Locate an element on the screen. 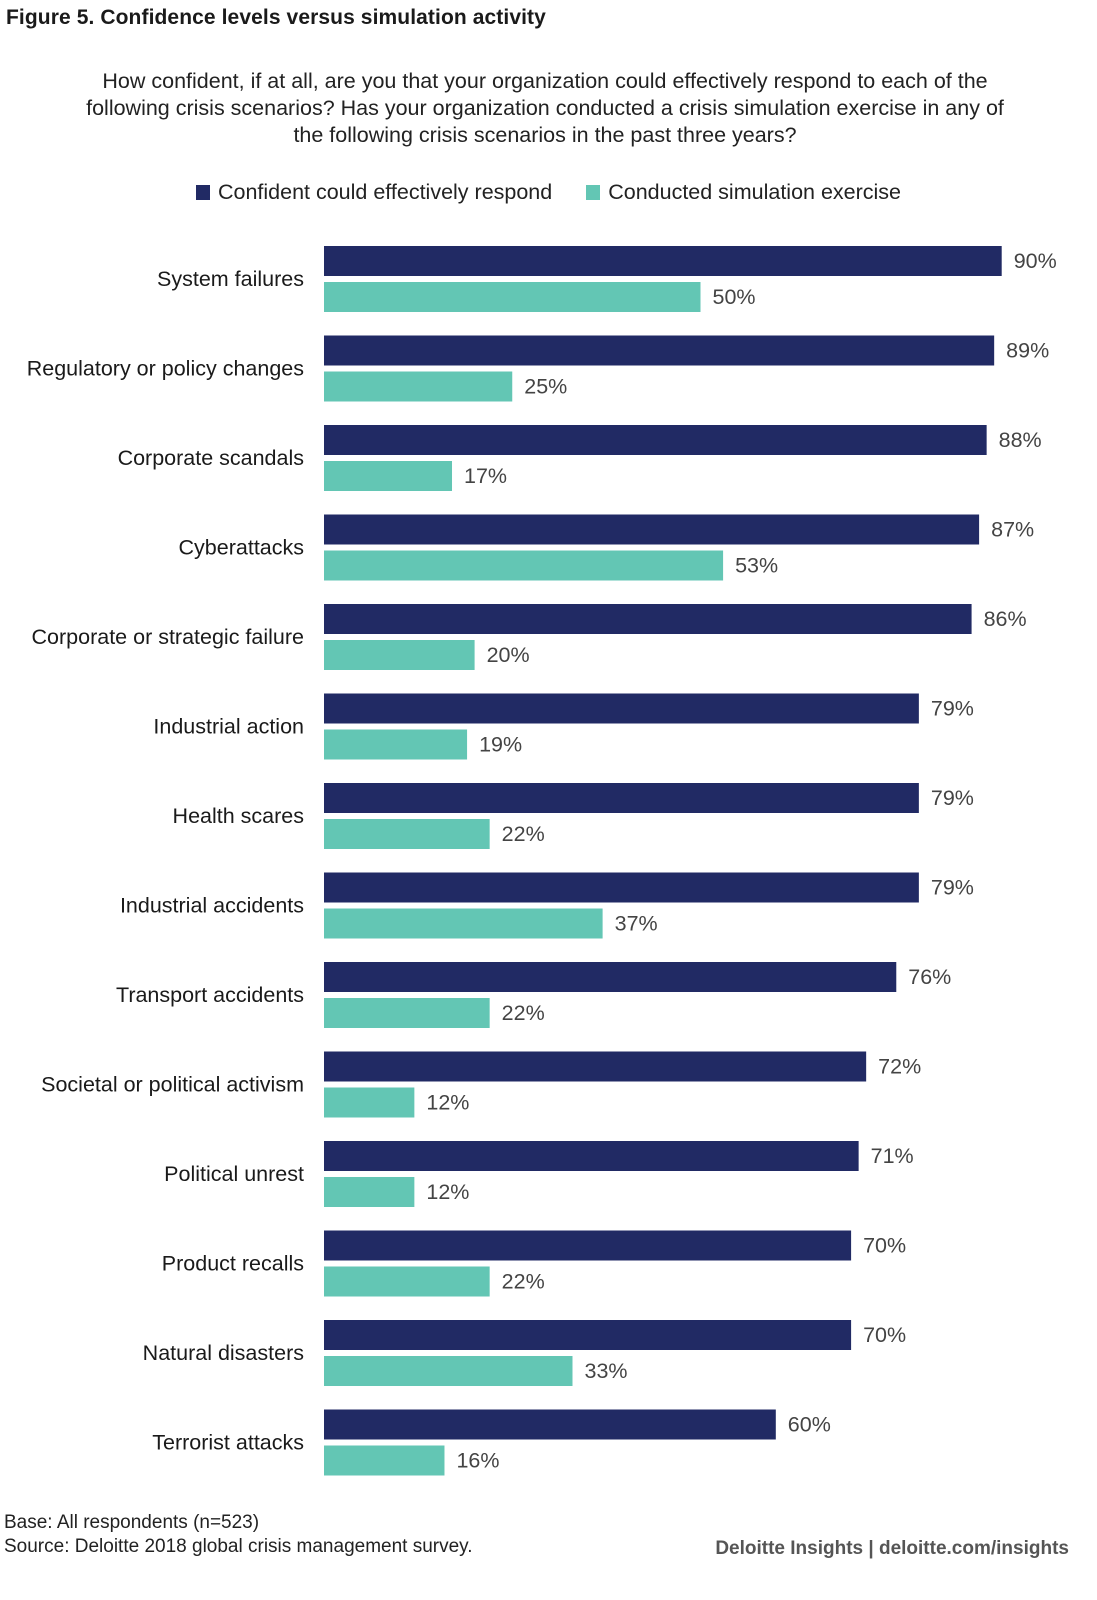  value-label-simulation: 20% is located at coordinates (508, 655).